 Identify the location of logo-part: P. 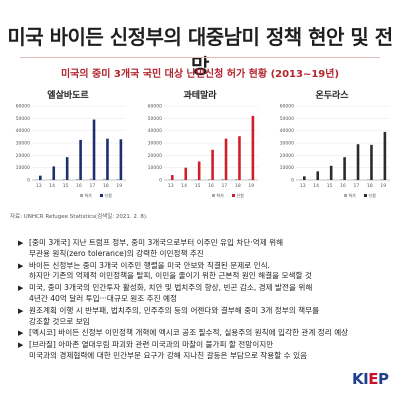
(383, 379).